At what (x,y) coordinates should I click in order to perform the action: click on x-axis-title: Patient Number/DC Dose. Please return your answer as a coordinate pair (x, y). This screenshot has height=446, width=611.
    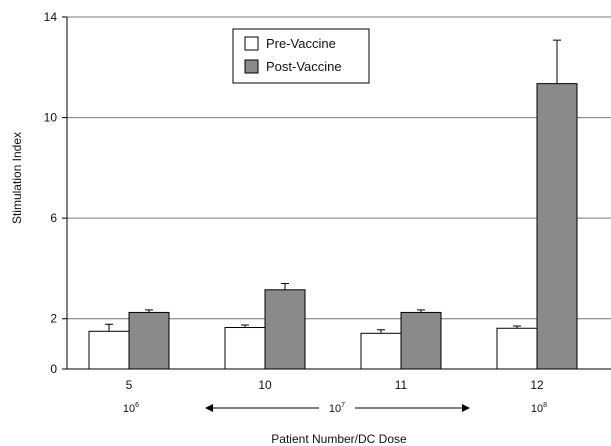
    Looking at the image, I should click on (339, 439).